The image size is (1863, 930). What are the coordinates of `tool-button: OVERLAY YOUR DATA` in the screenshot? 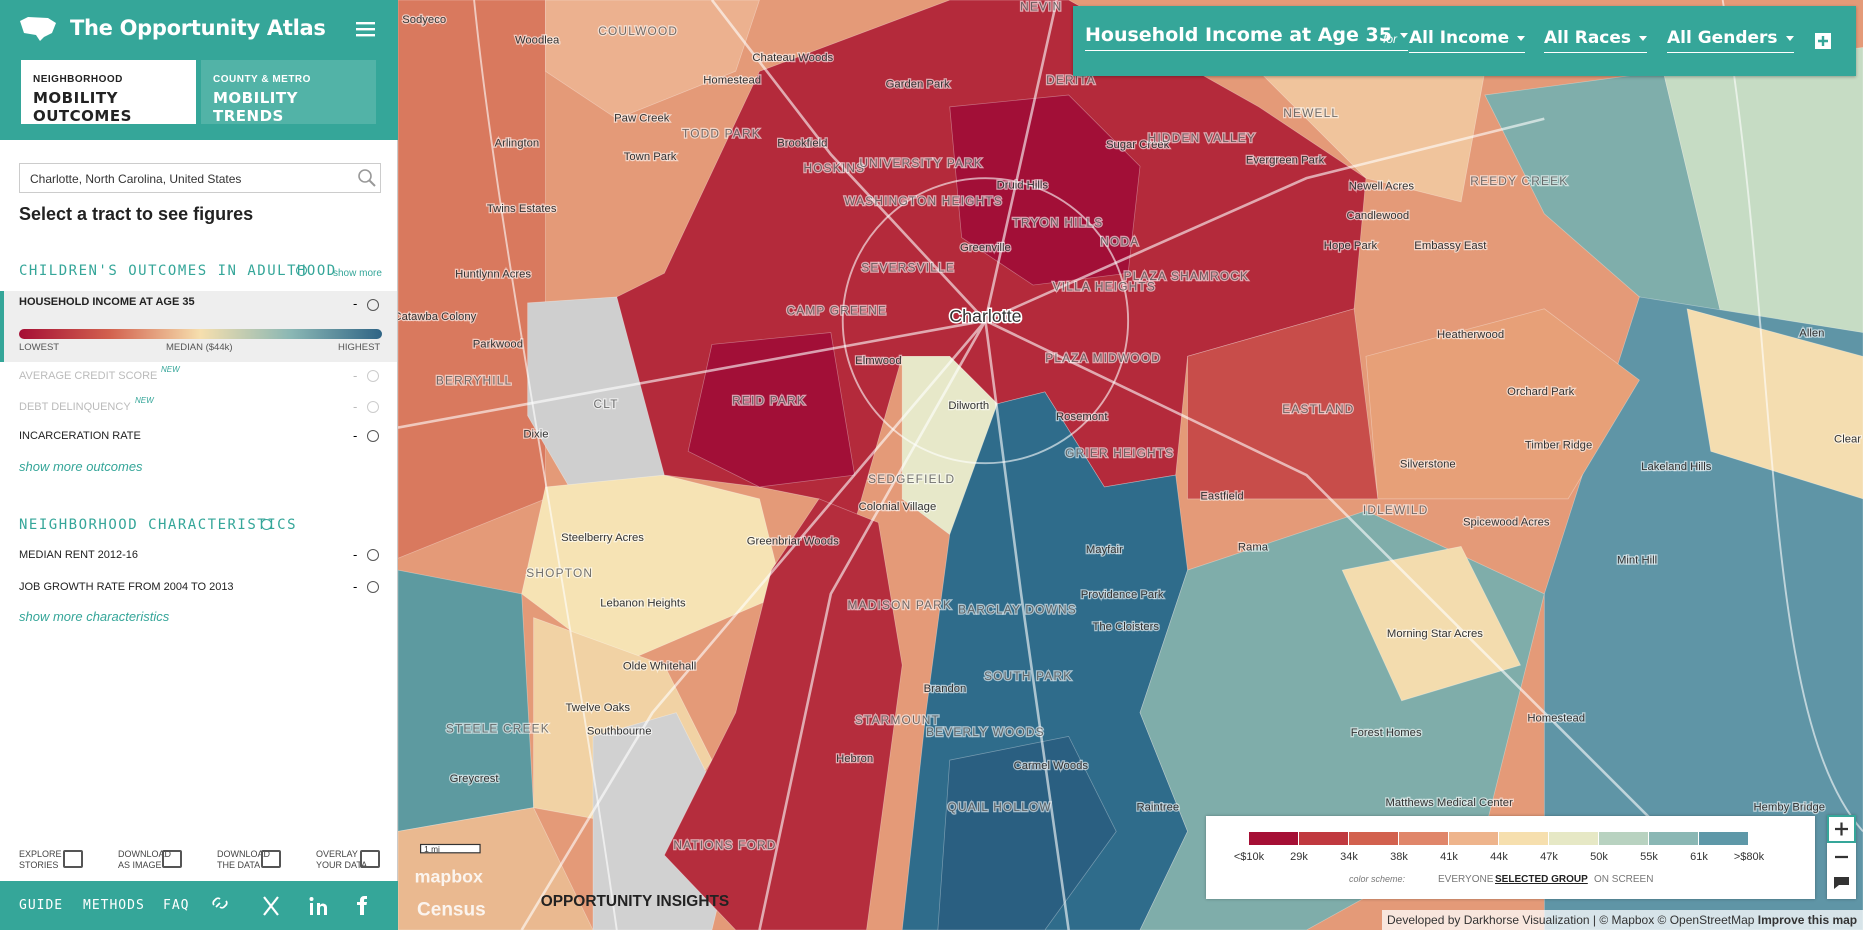 It's located at (342, 859).